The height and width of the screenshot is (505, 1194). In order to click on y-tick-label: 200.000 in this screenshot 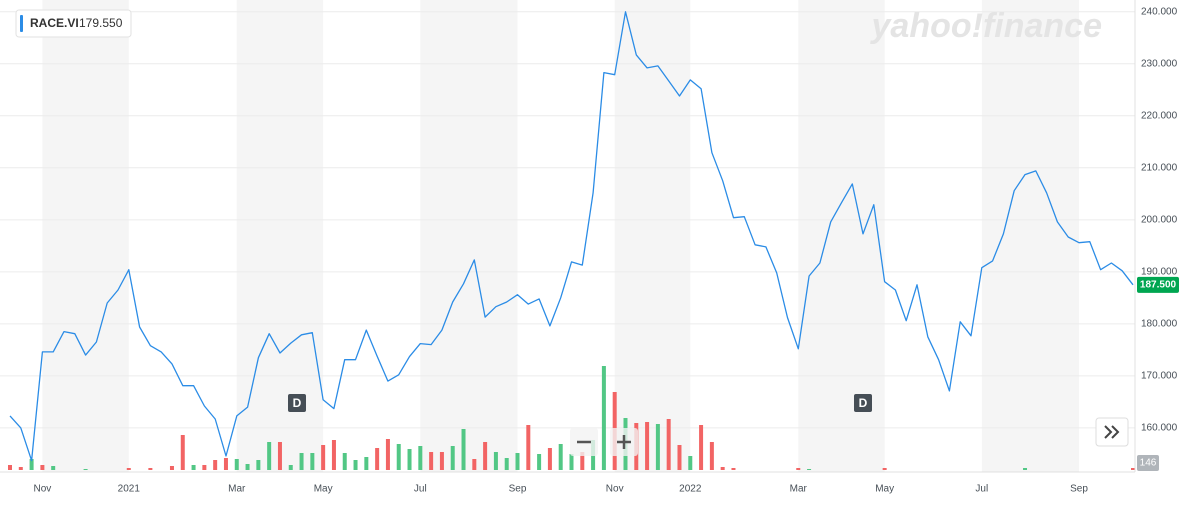, I will do `click(1159, 219)`.